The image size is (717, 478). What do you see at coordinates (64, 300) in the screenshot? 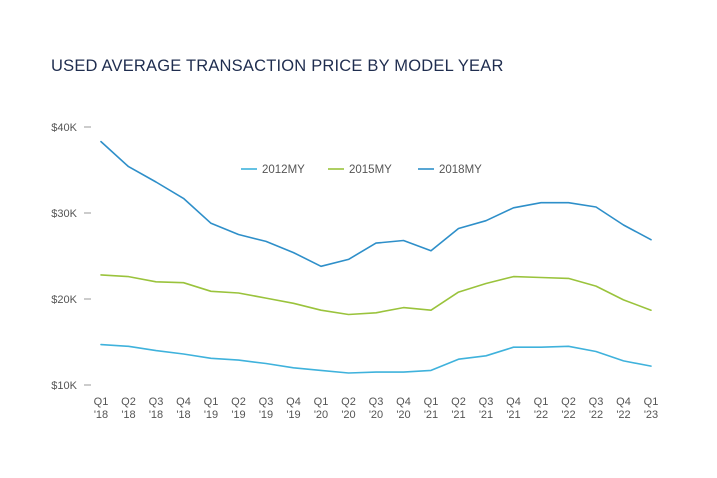
I see `y-tick-label: $20K` at bounding box center [64, 300].